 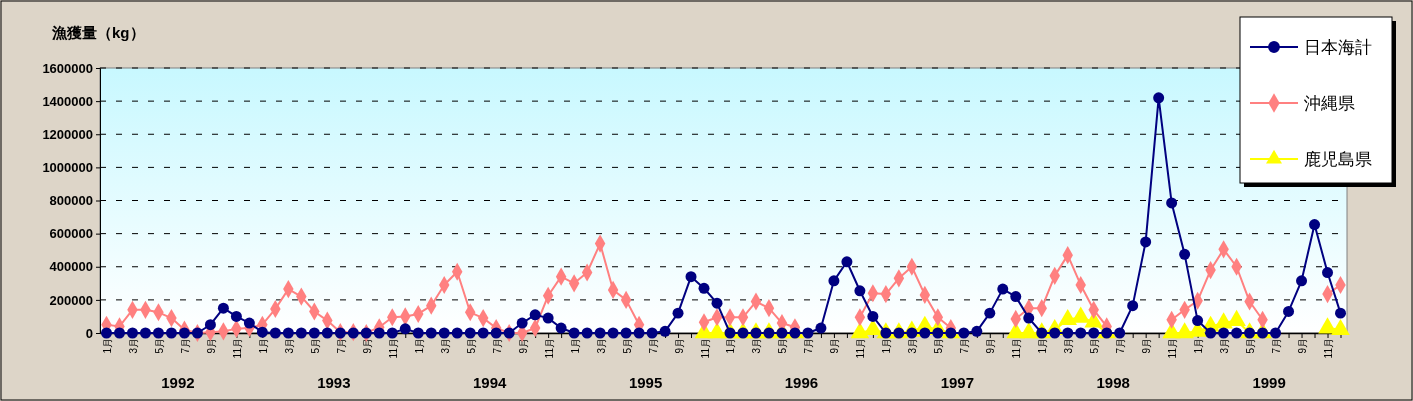 I want to click on y-axis-title: 漁獲量（kg）, so click(x=98, y=32).